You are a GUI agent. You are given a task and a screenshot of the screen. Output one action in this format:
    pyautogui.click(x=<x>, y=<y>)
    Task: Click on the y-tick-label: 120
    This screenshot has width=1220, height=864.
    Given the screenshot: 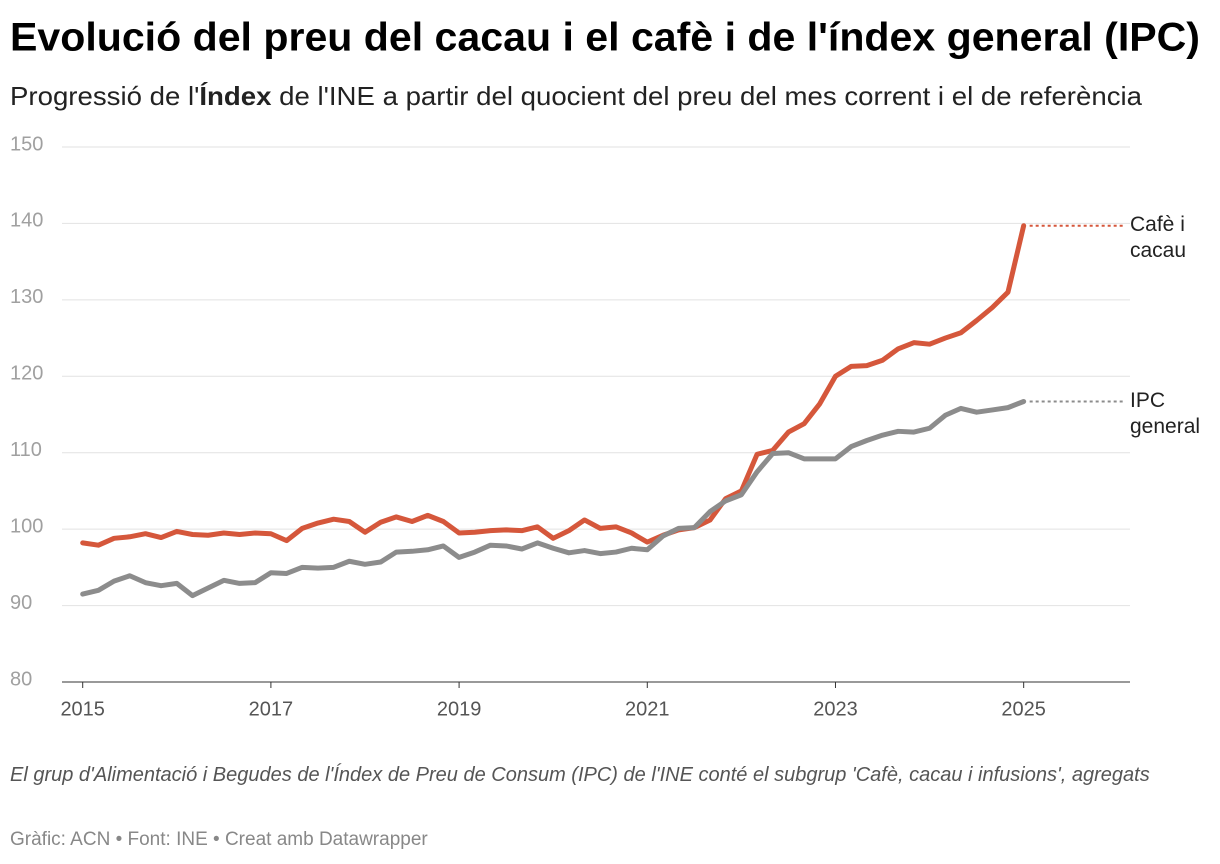 What is the action you would take?
    pyautogui.click(x=26, y=374)
    